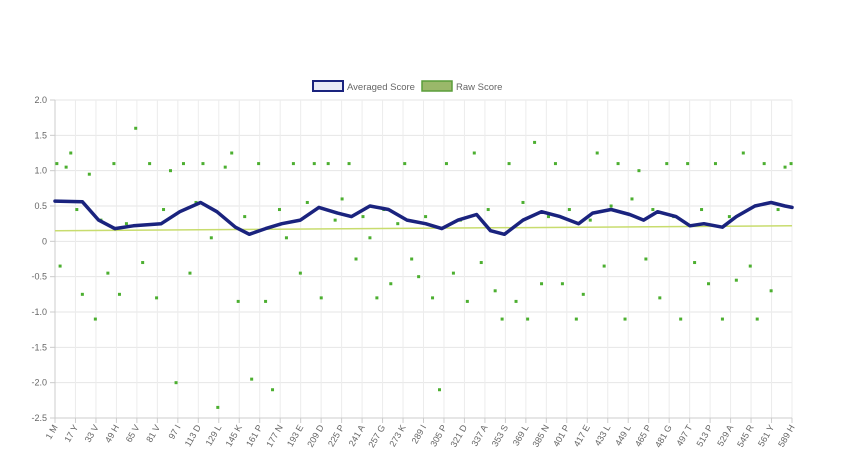  I want to click on x-tick-label: 225 P, so click(336, 435).